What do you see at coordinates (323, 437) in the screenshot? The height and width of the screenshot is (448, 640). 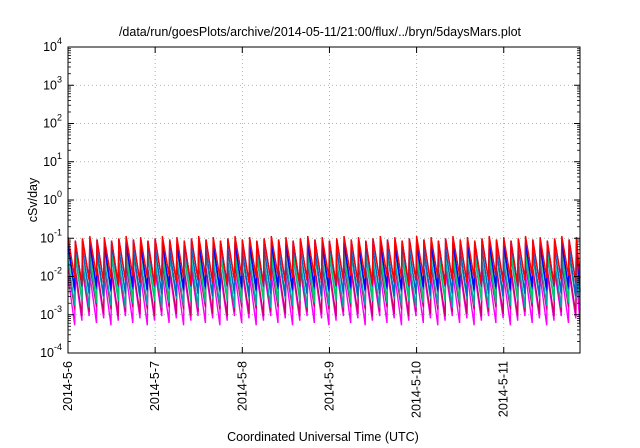 I see `x-axis-label: Coordinated Universal Time (UTC)` at bounding box center [323, 437].